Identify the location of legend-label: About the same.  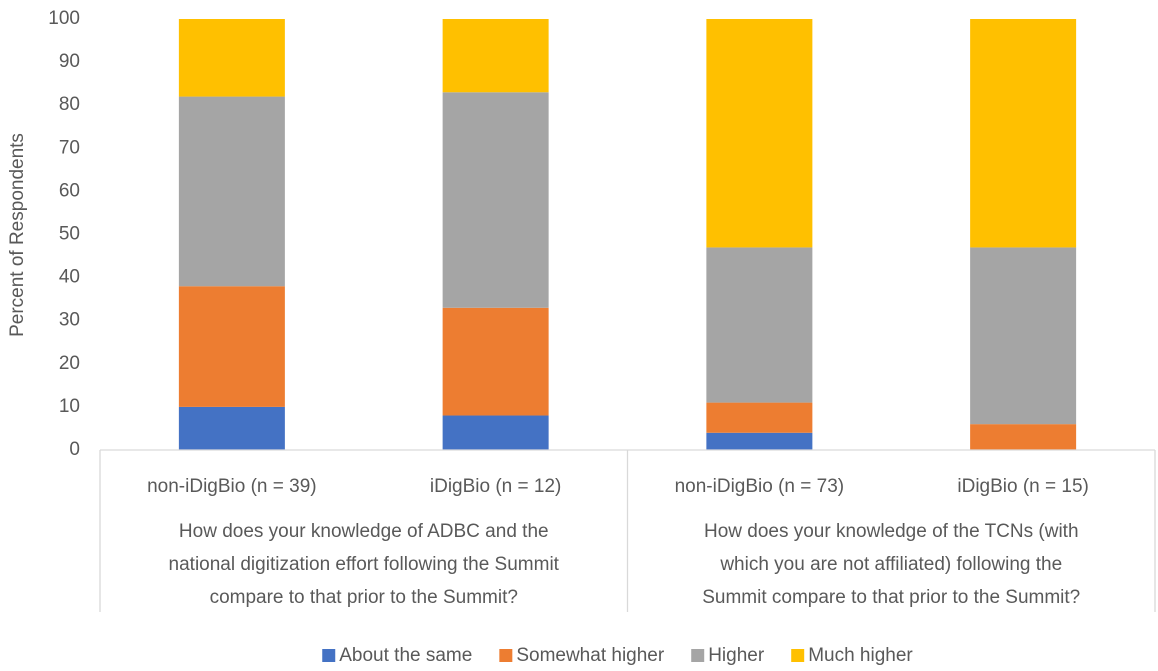
(405, 655).